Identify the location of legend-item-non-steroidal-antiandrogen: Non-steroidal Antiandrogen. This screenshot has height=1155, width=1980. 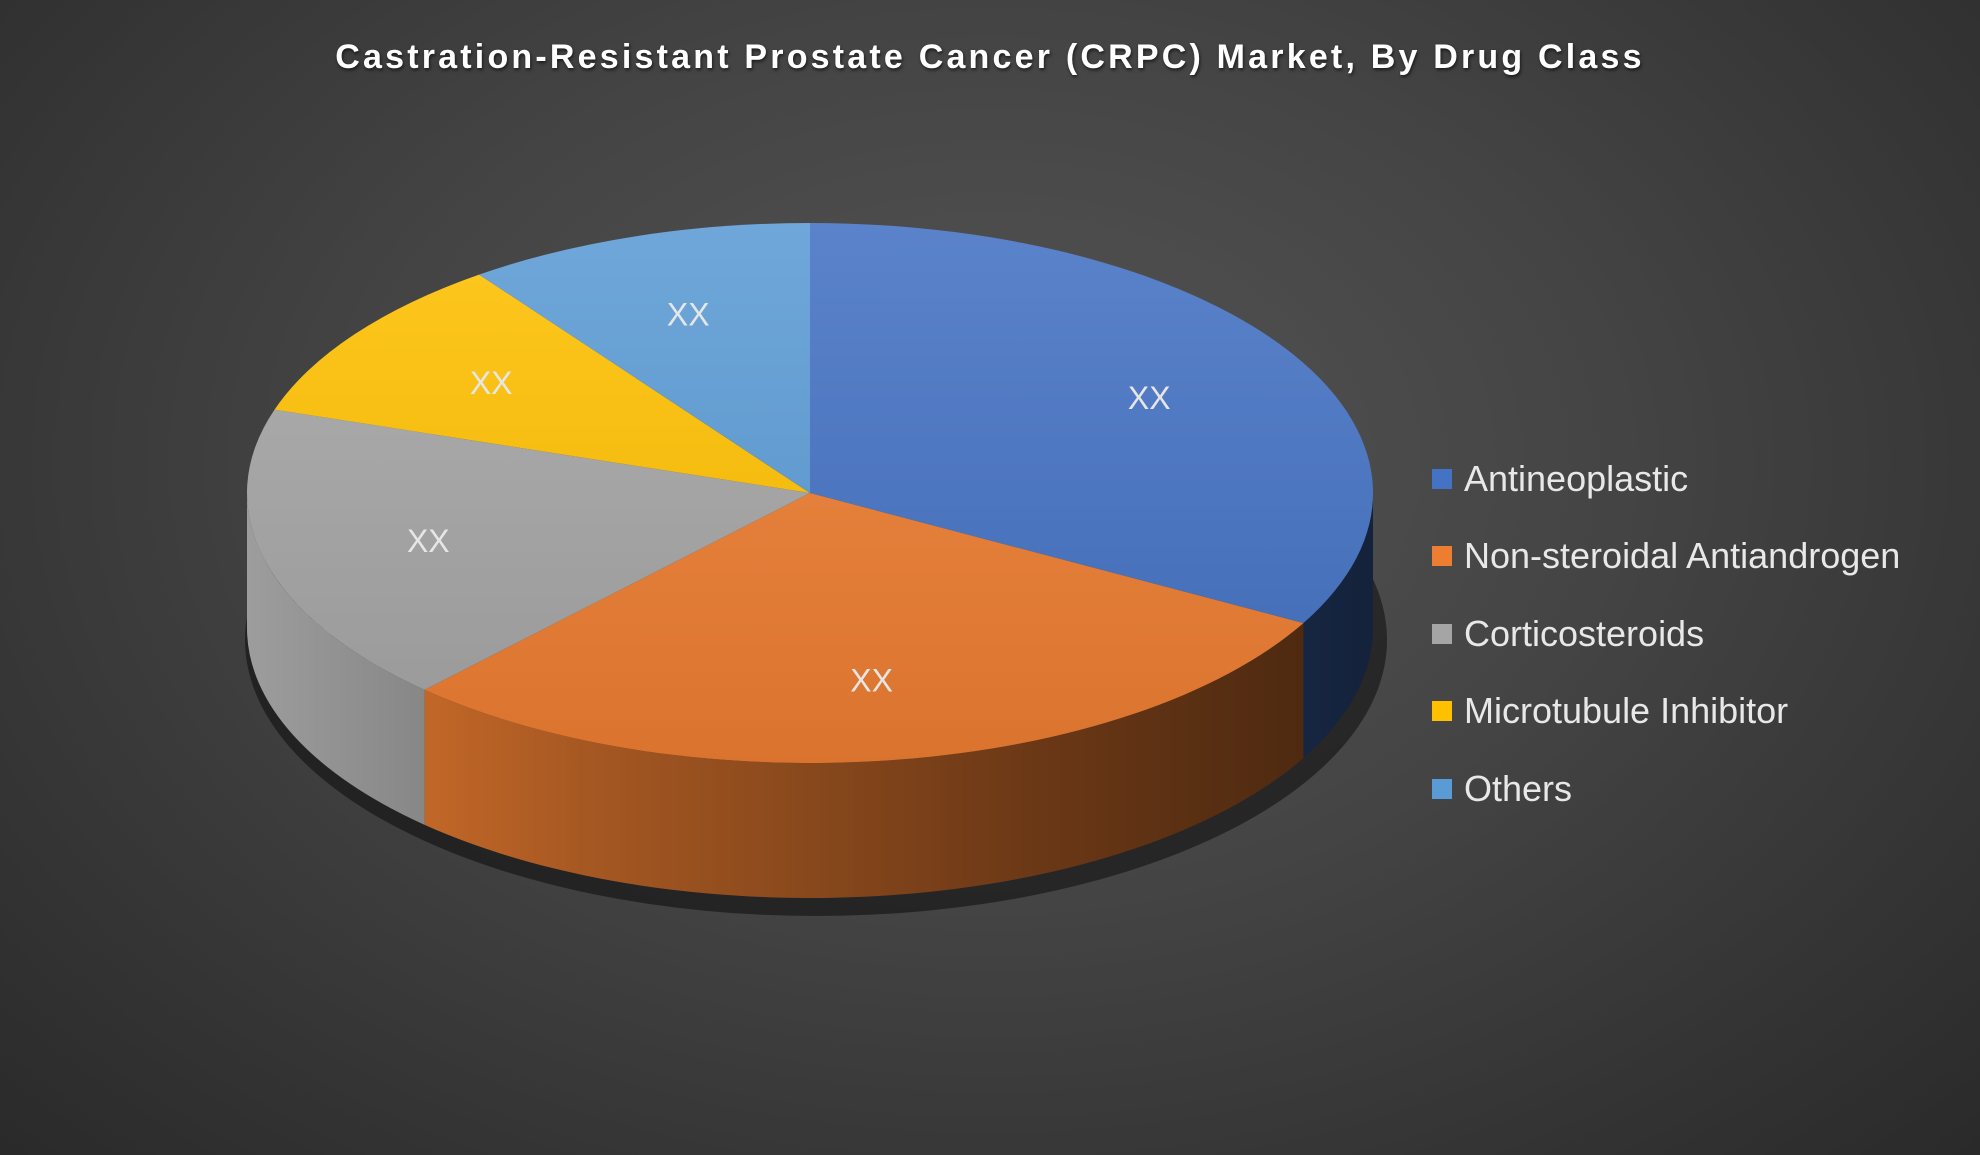
(1702, 557).